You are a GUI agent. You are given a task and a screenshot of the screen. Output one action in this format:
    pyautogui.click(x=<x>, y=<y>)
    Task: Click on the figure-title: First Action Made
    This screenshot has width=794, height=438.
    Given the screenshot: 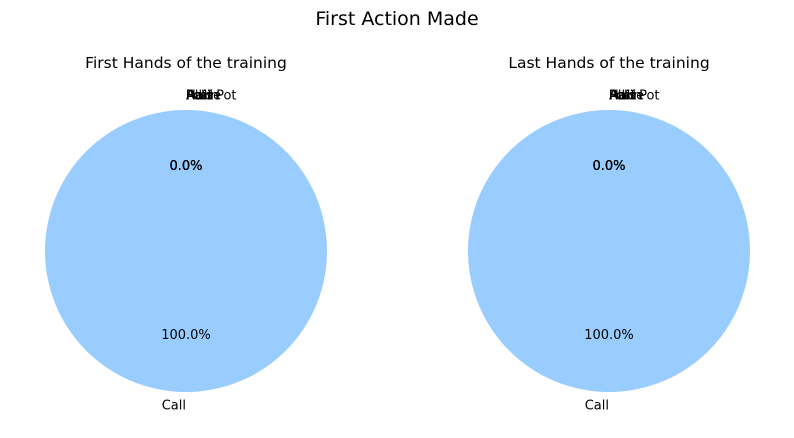 What is the action you would take?
    pyautogui.click(x=396, y=19)
    